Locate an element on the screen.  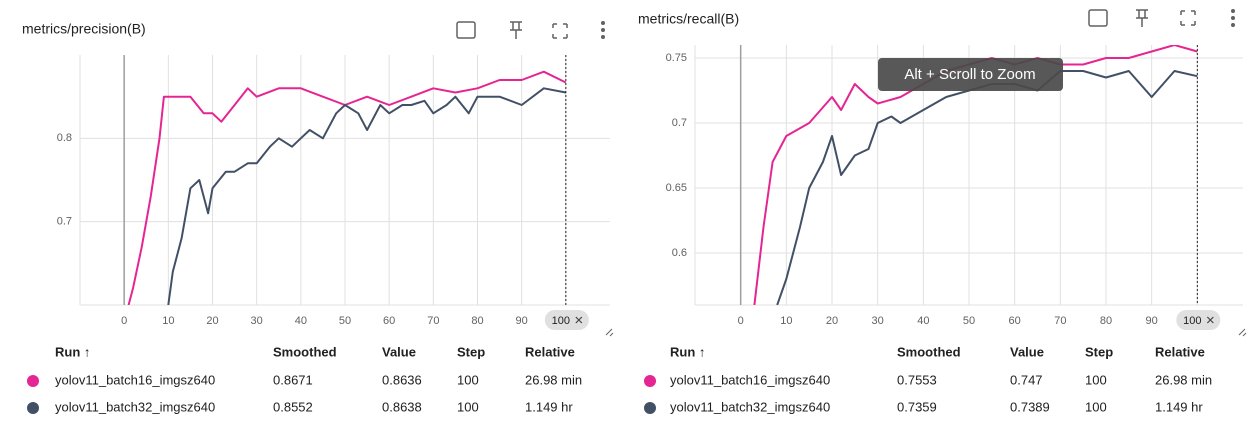
y-tick-label: 0.65 is located at coordinates (676, 188).